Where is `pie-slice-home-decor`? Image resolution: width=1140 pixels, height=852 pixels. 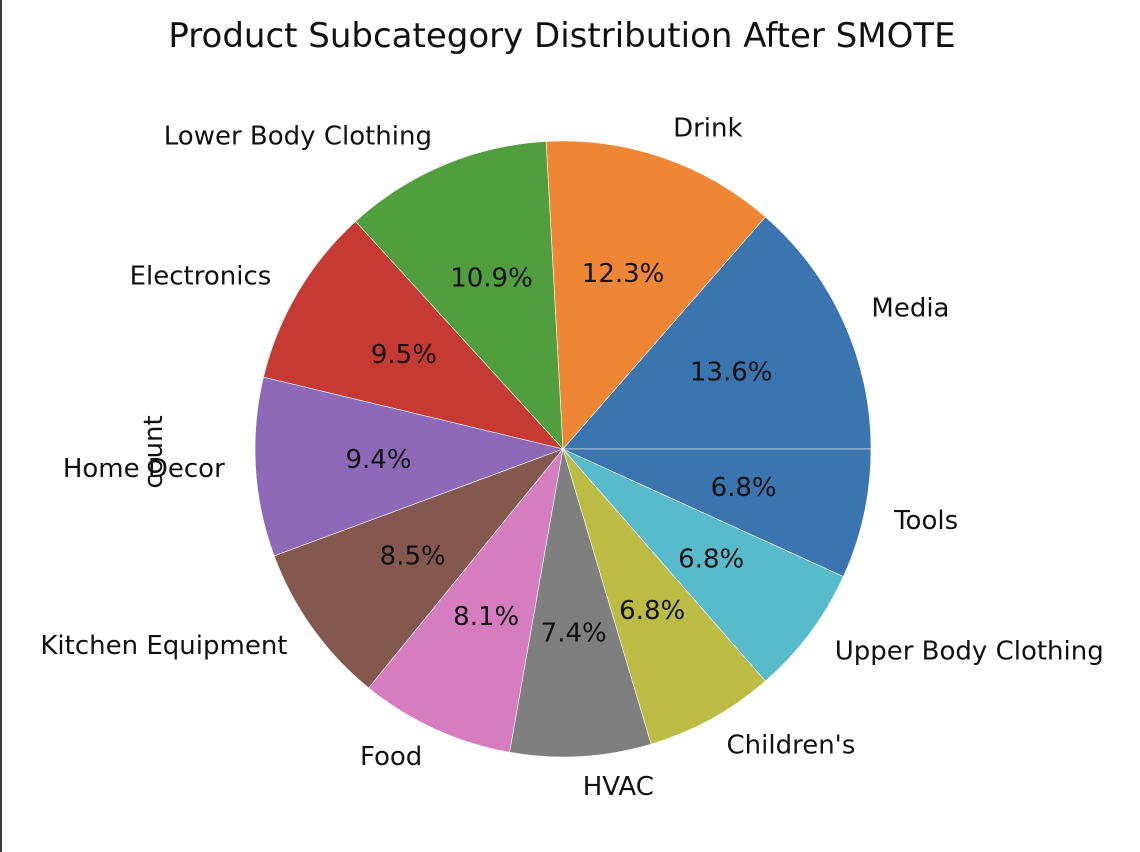 pie-slice-home-decor is located at coordinates (409, 466).